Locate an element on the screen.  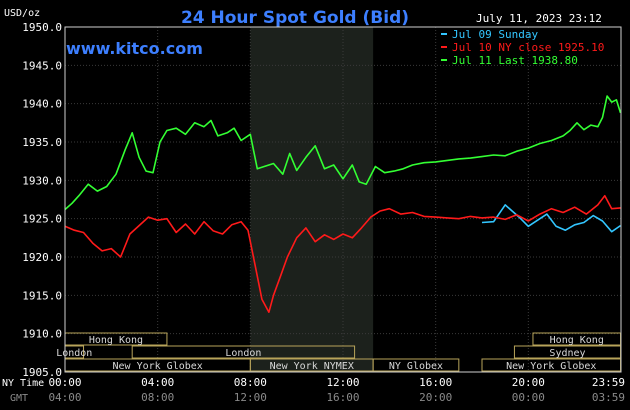
y-tick-label: 1935.0 is located at coordinates (42, 142).